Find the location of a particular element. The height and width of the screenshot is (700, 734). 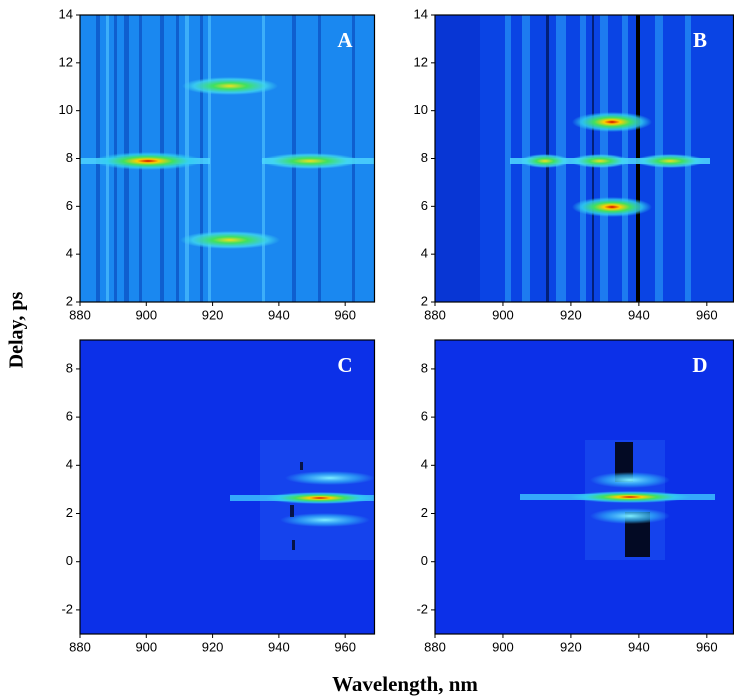

panel-label: B is located at coordinates (700, 40).